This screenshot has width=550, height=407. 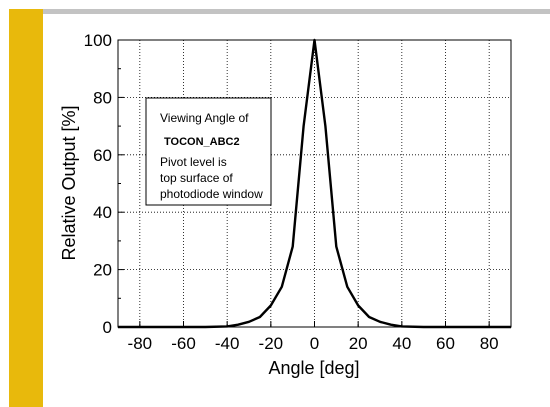 I want to click on annotation-line-1: Viewing Angle of, so click(x=204, y=118).